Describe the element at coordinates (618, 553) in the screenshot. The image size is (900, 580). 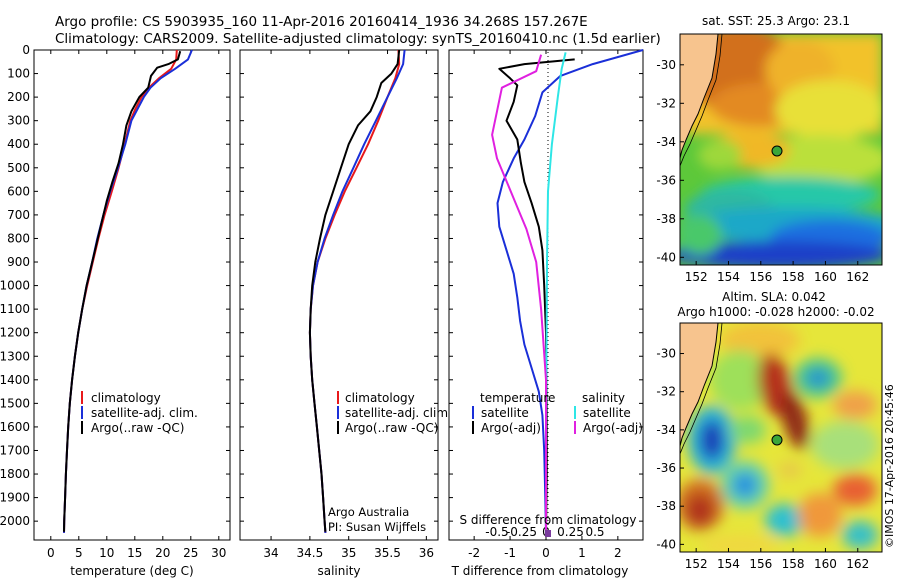
I see `x-tick-label: 2` at that location.